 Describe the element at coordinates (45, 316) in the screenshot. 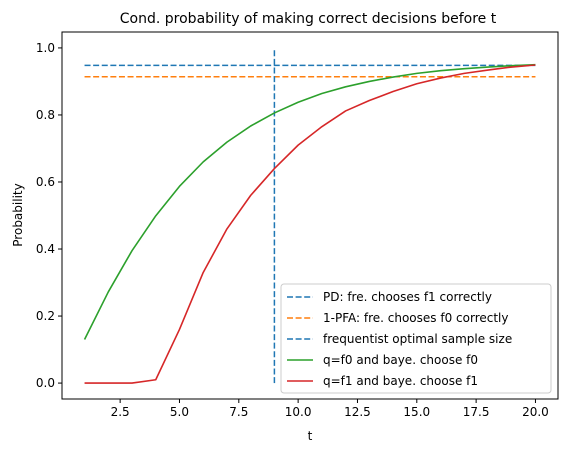

I see `y-tick-label: 0.2` at that location.